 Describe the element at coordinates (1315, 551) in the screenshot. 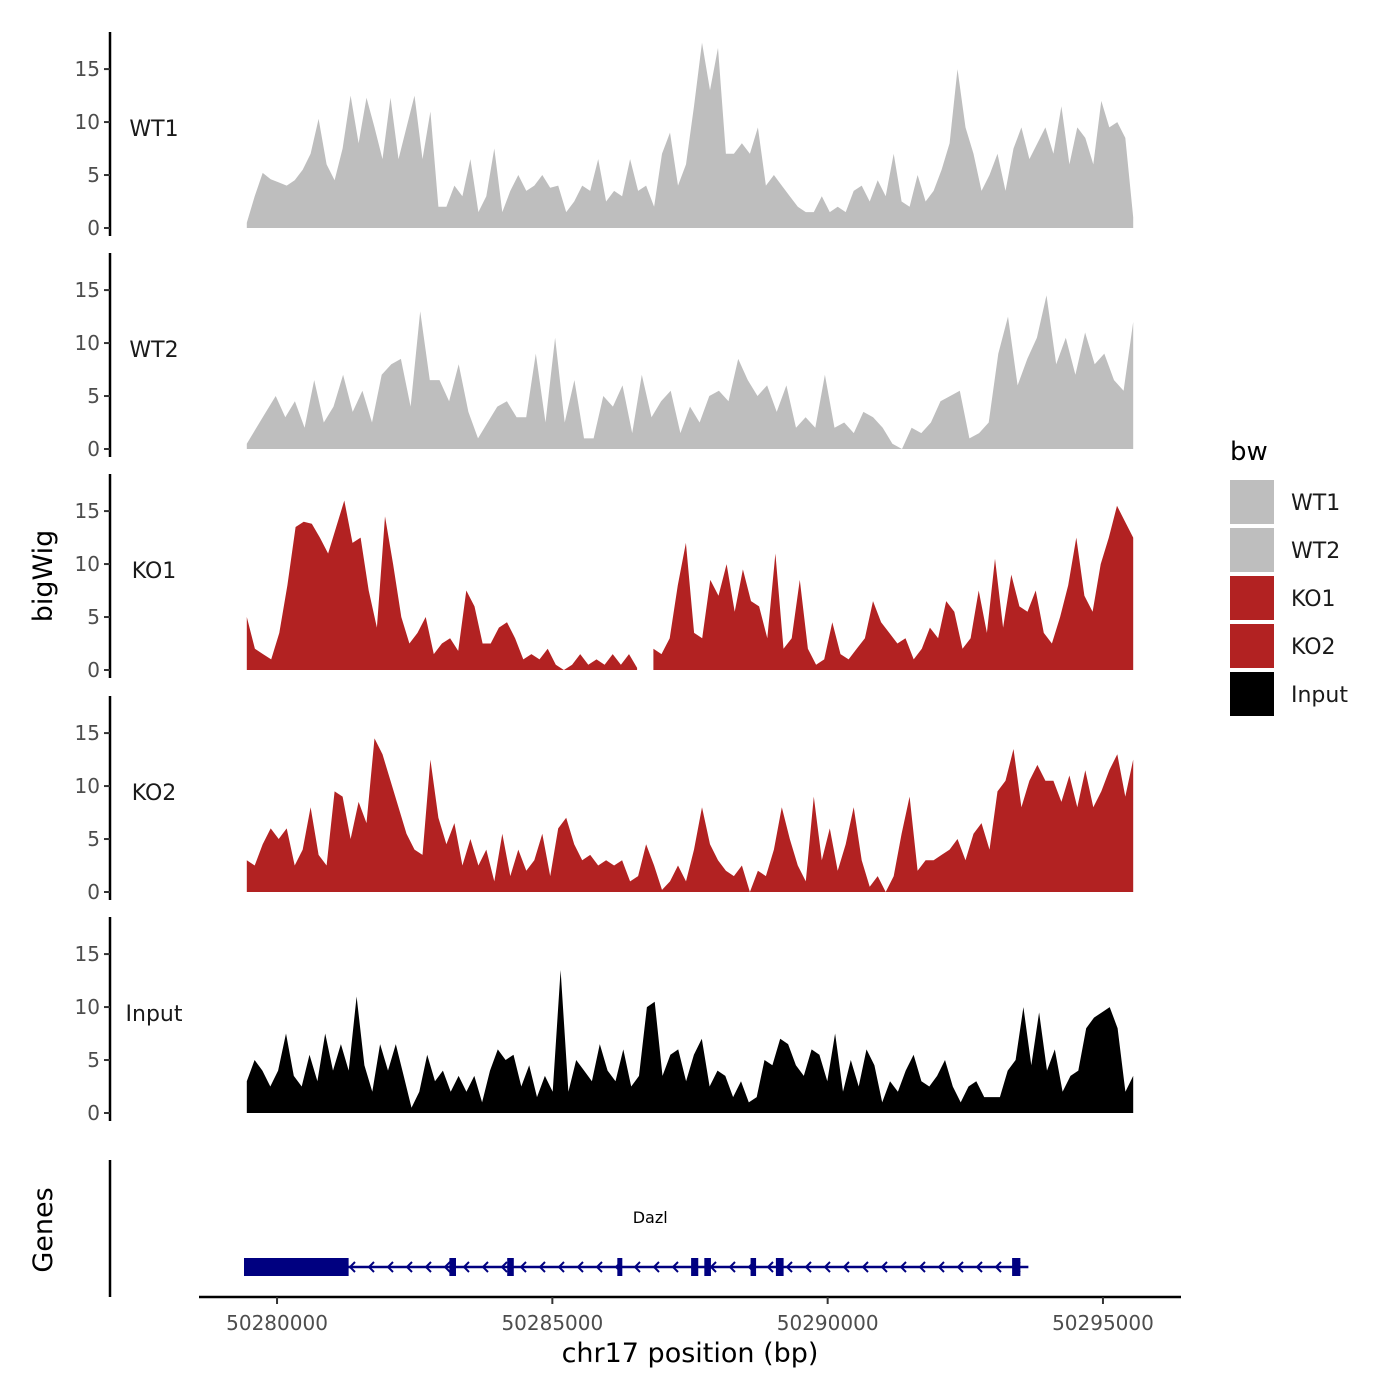

I see `legend-label-wt2: WT2` at that location.